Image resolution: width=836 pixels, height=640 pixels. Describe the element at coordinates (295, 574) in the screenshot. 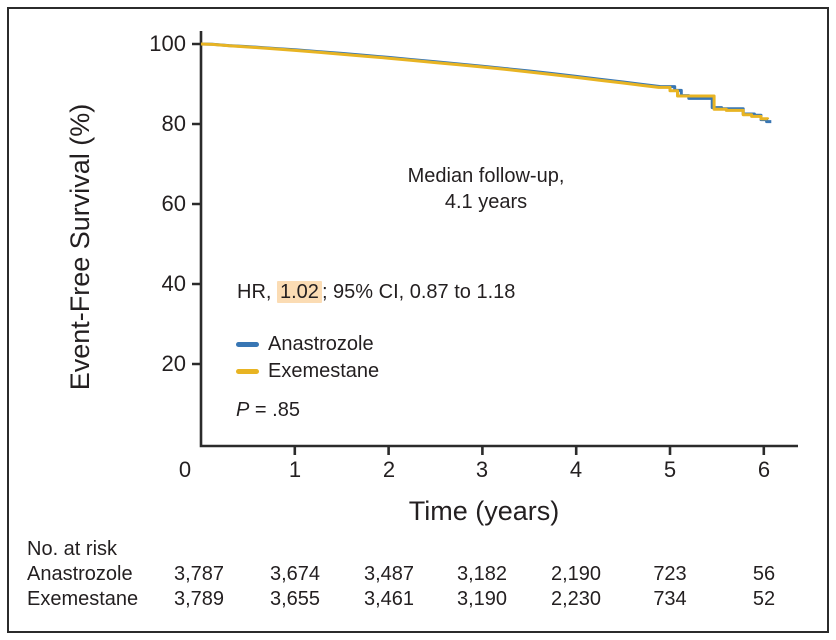

I see `risk-value: 3,674` at that location.